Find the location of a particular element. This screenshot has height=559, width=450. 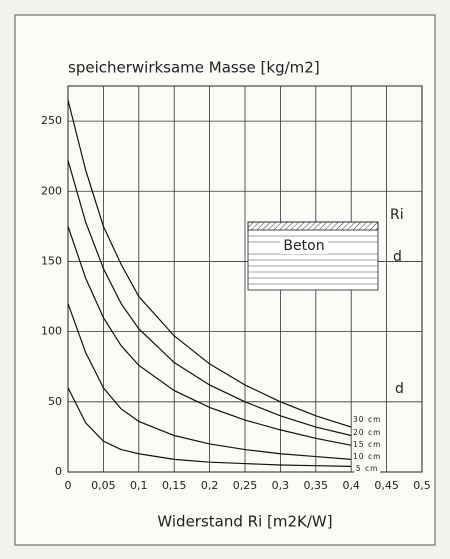

y-tick-label: 150 is located at coordinates (51, 260).